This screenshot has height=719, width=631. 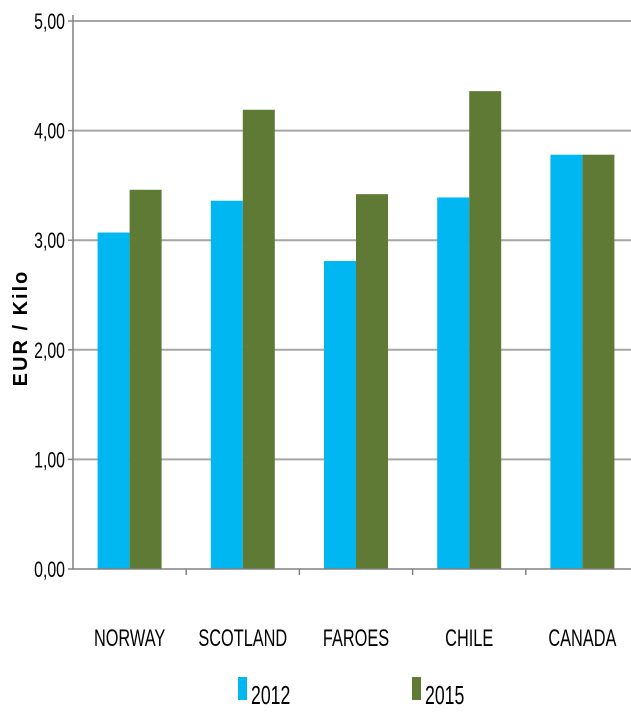 What do you see at coordinates (242, 688) in the screenshot?
I see `legend-swatch-2012` at bounding box center [242, 688].